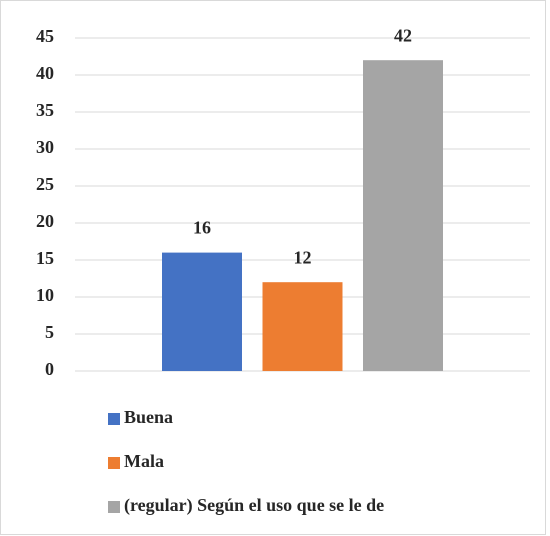 The width and height of the screenshot is (550, 536). Describe the element at coordinates (45, 73) in the screenshot. I see `y-tick-label: 40` at that location.